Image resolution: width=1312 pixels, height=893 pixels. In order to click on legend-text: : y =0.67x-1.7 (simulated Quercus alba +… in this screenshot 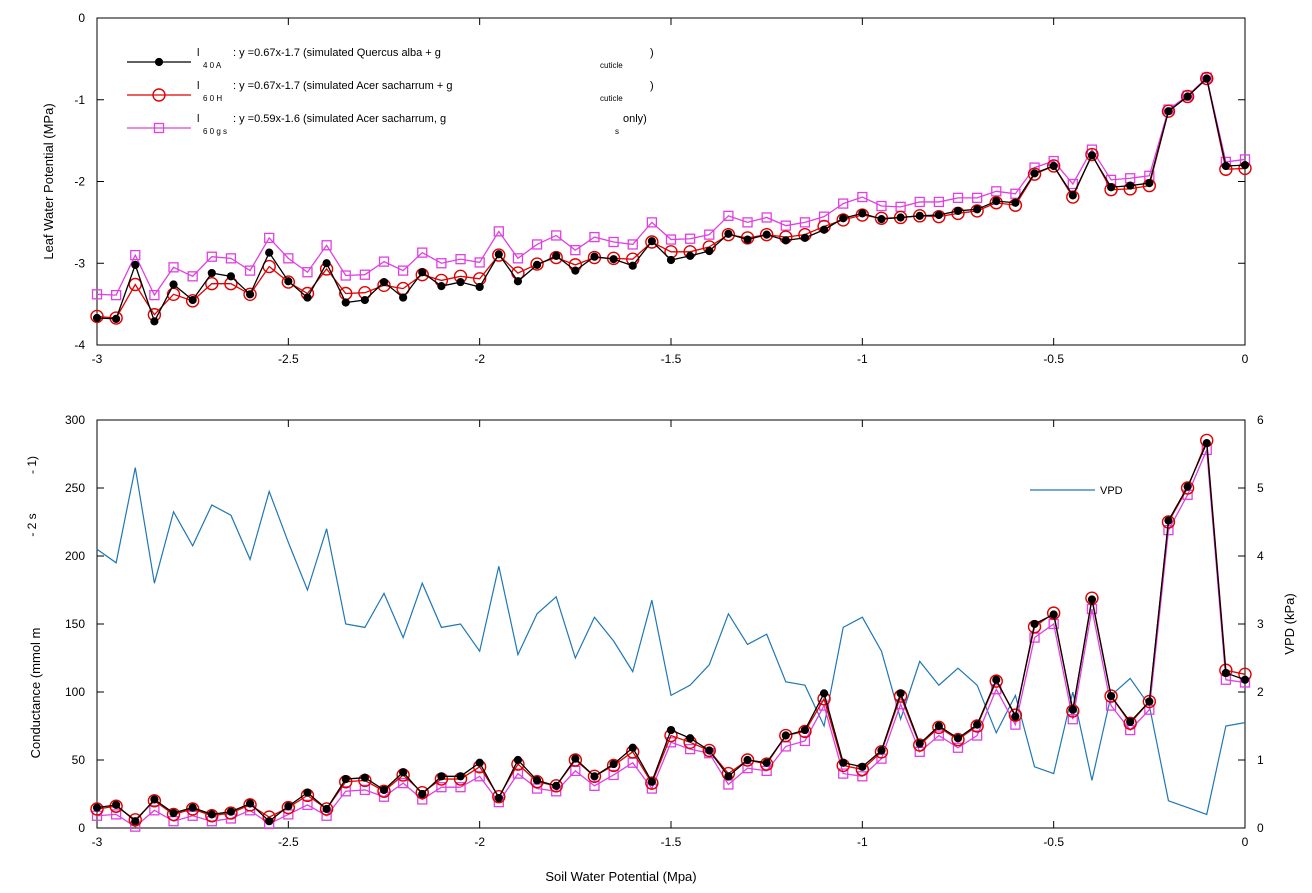, I will do `click(337, 53)`.